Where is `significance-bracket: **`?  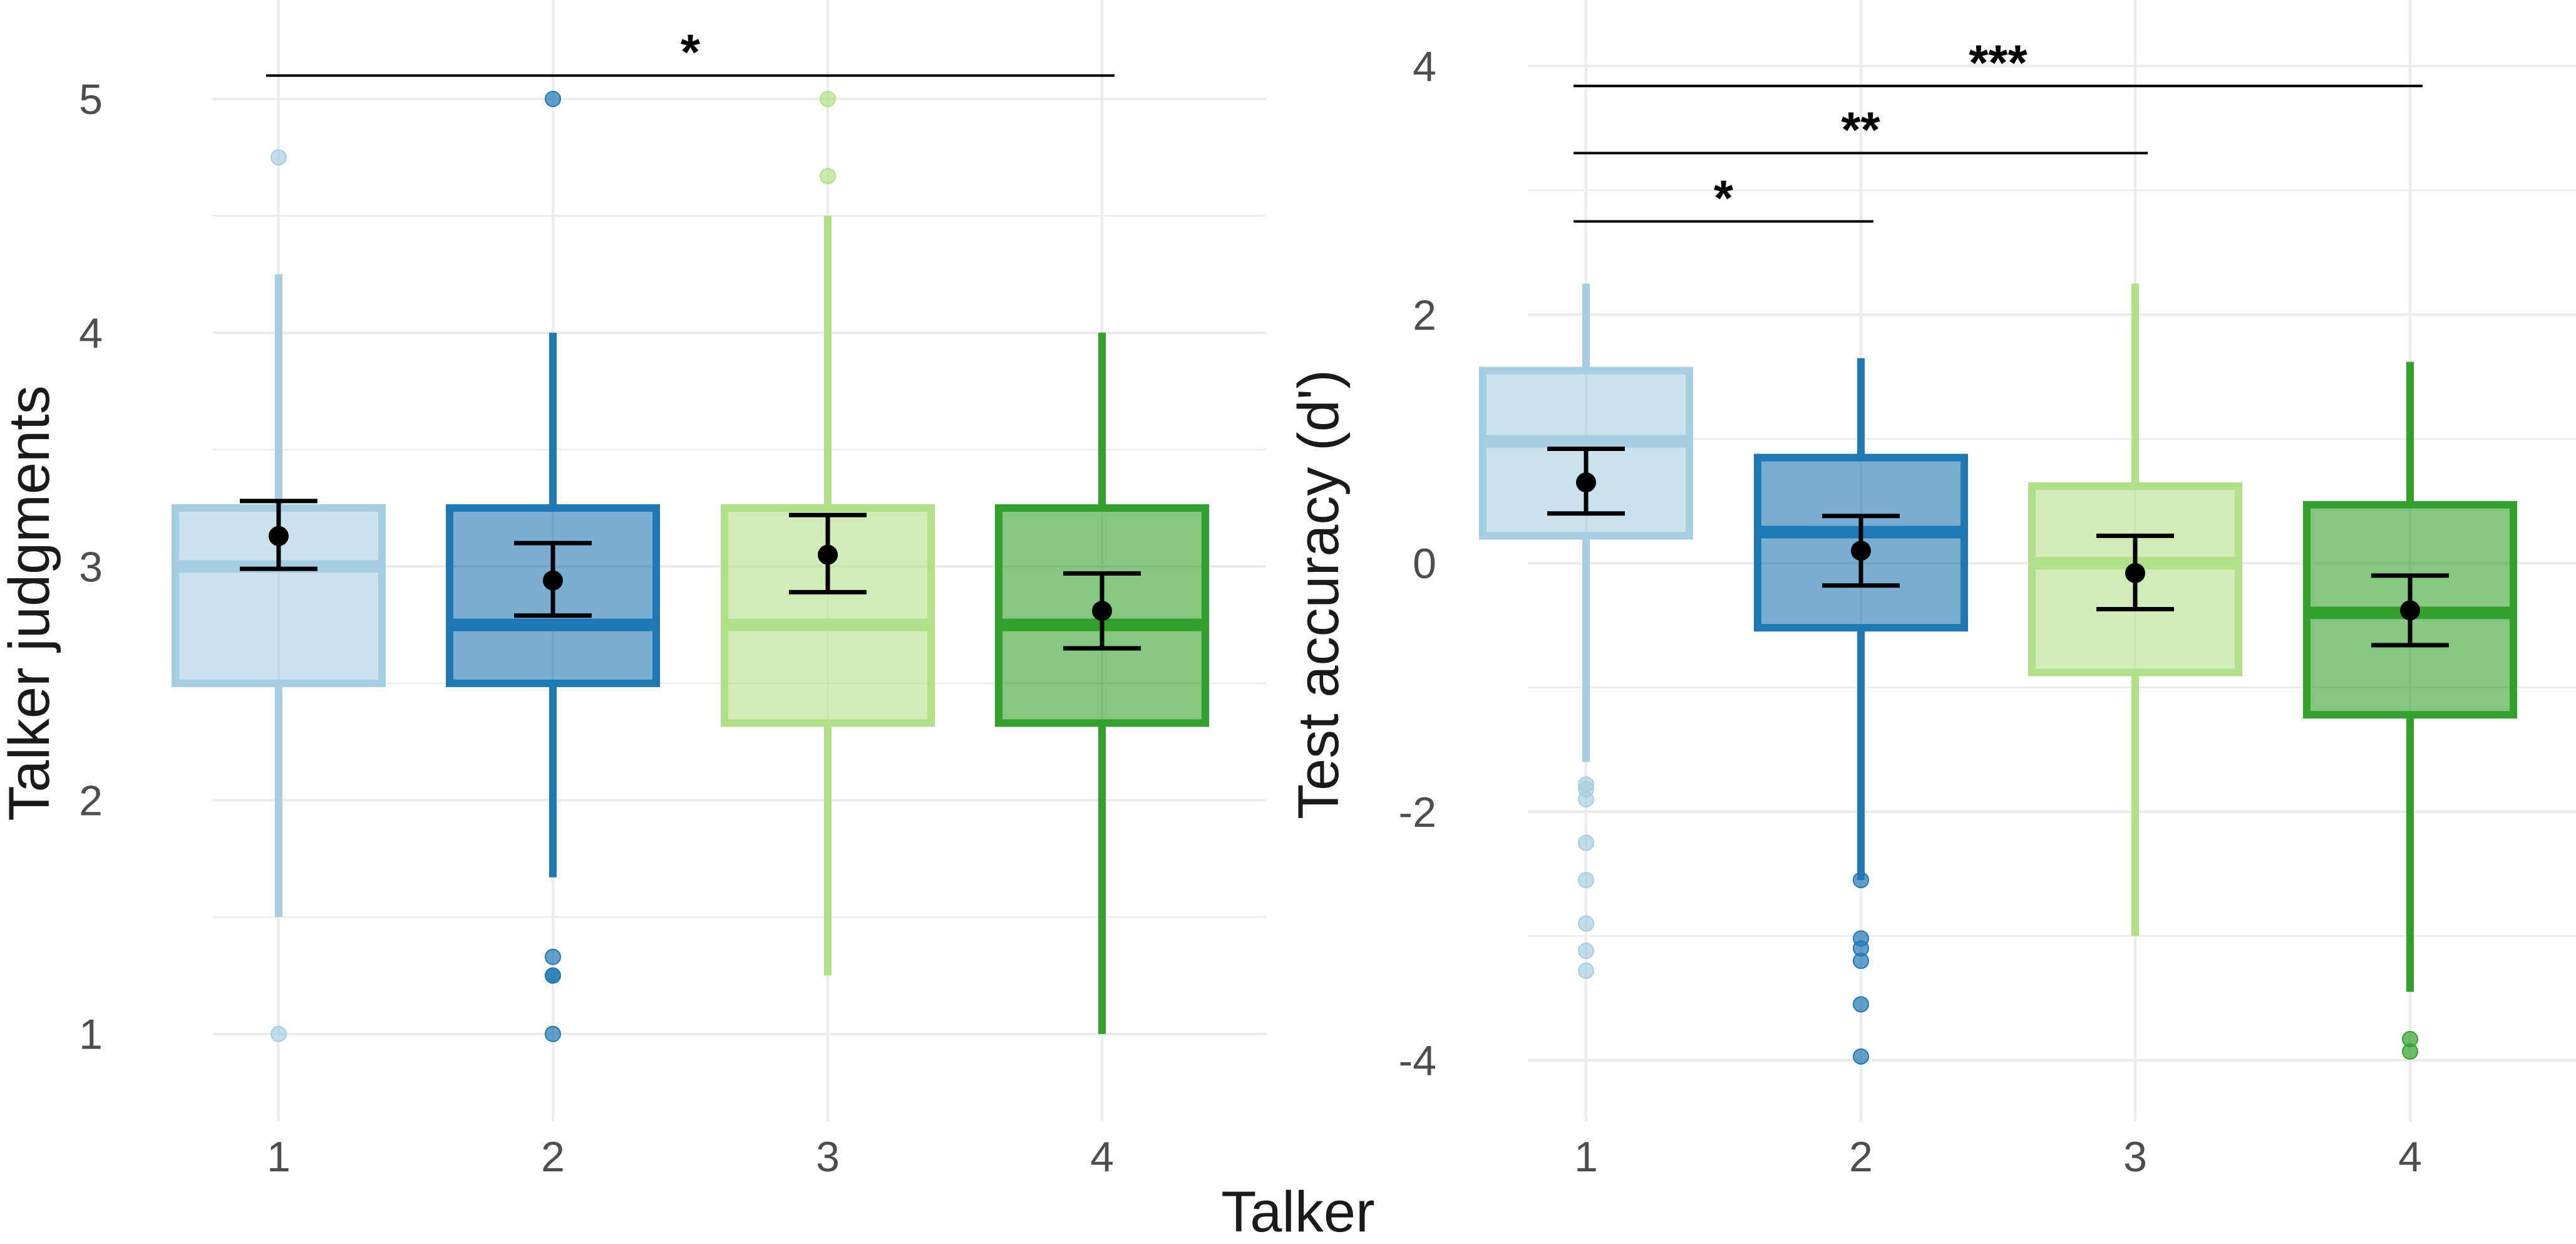
significance-bracket: ** is located at coordinates (1861, 129).